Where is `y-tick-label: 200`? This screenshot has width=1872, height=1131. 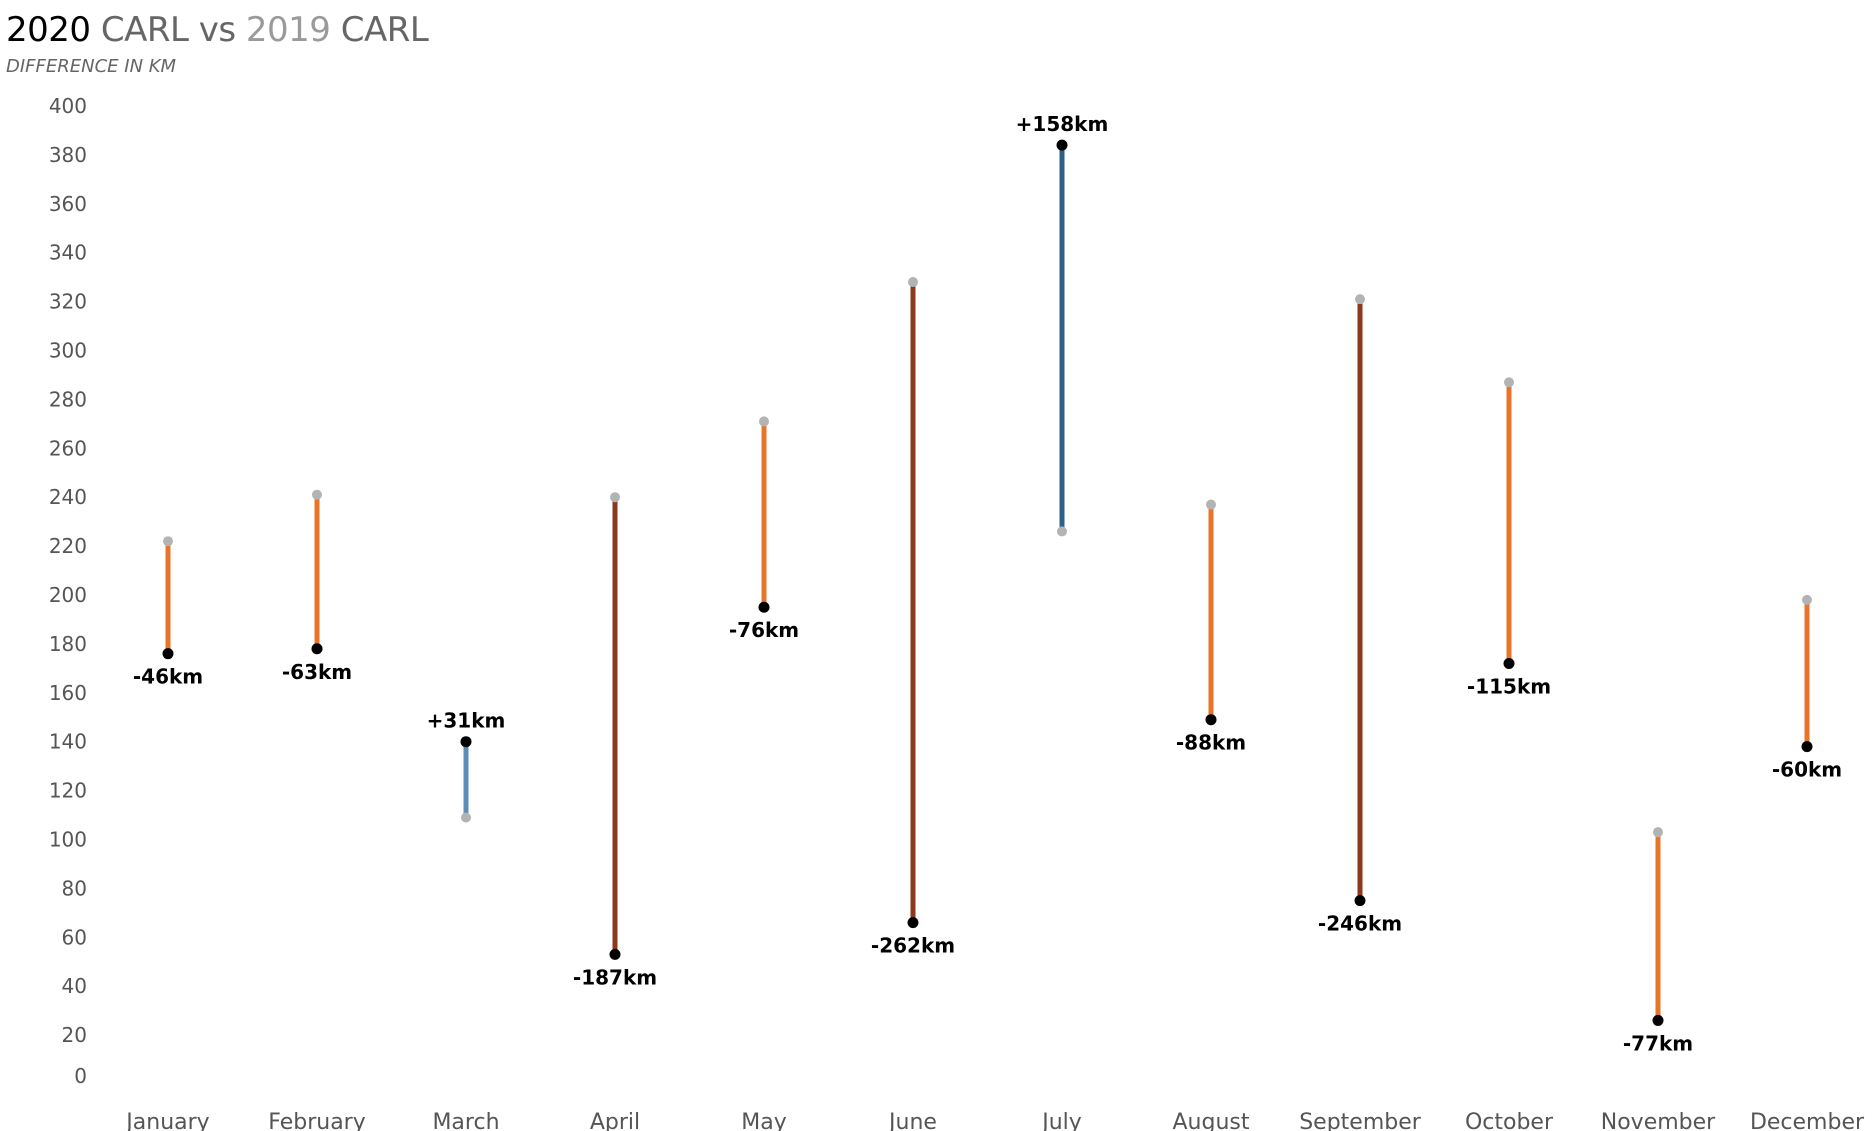 y-tick-label: 200 is located at coordinates (68, 595).